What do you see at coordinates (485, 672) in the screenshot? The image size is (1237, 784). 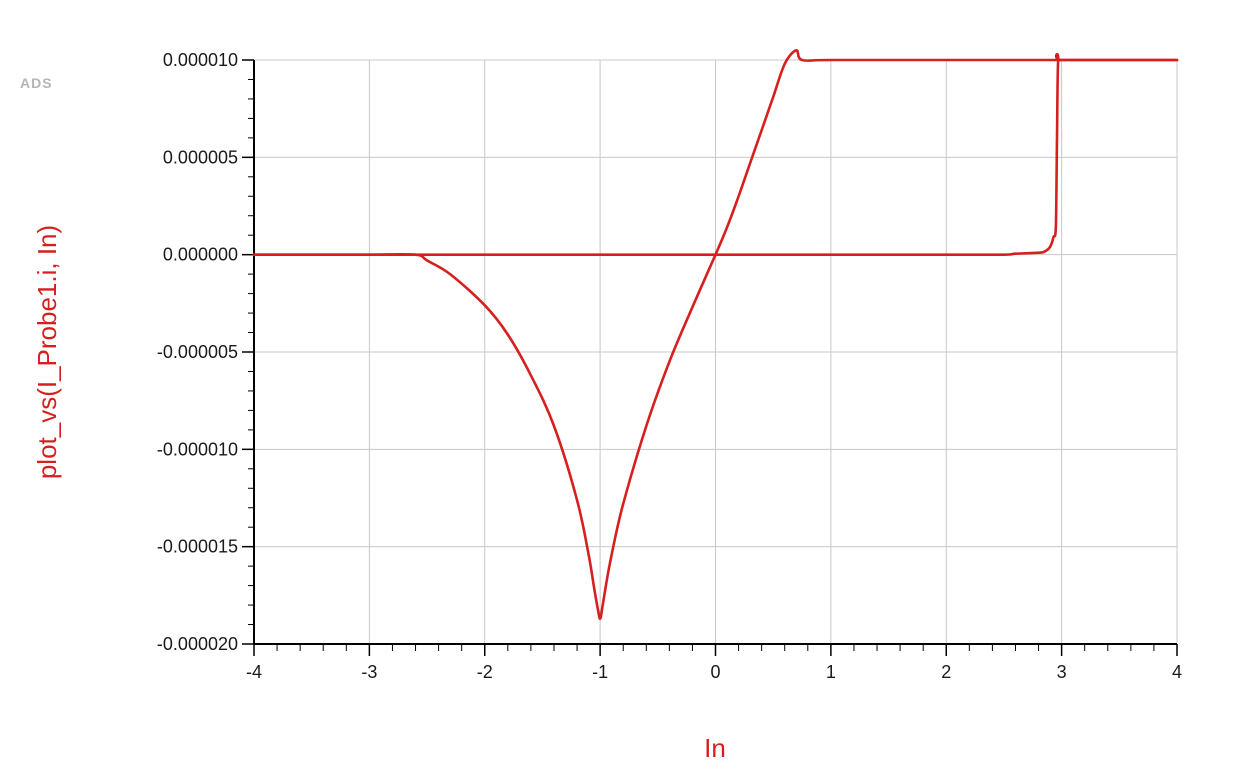 I see `x-tick-label: -2` at bounding box center [485, 672].